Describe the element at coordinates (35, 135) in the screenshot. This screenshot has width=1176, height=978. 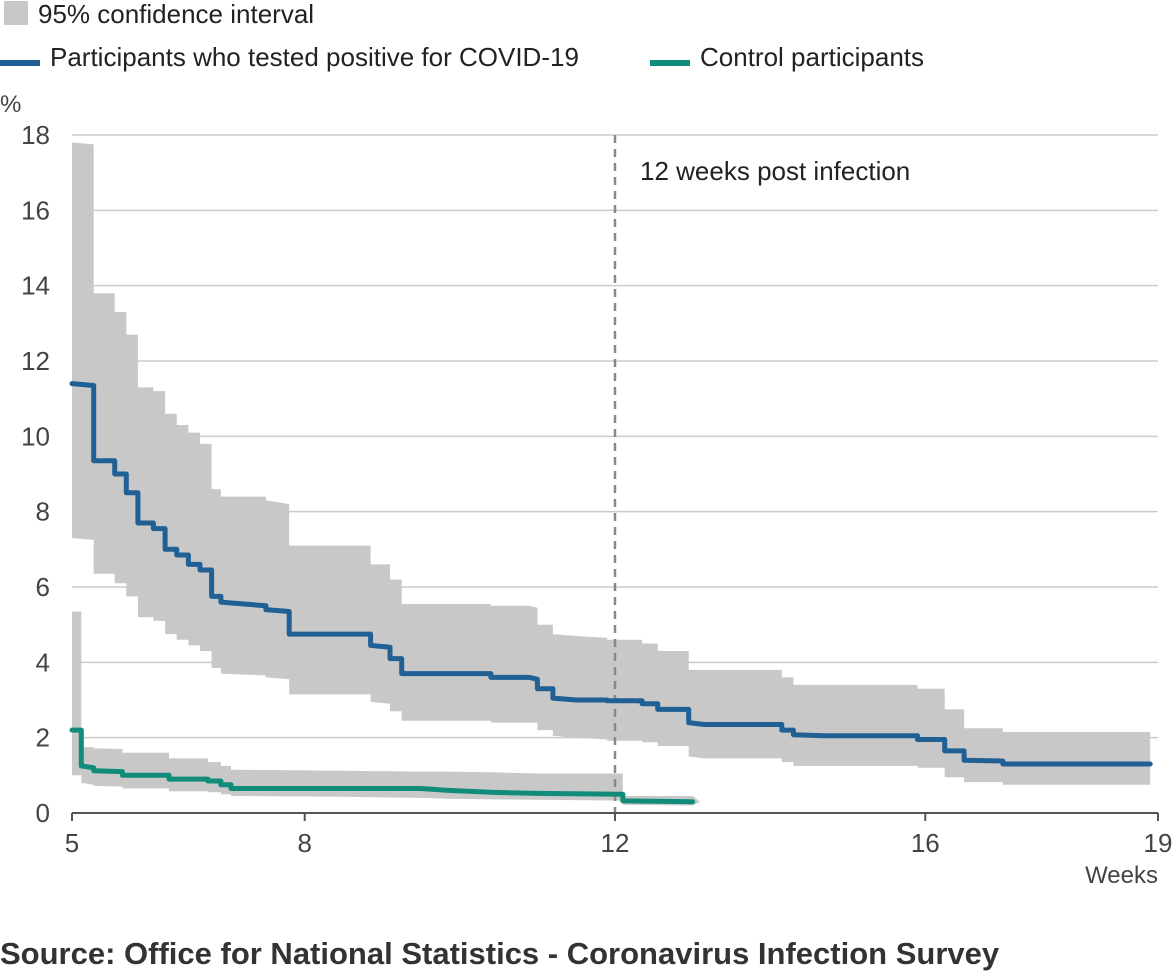
I see `y-tick-label: 18` at that location.